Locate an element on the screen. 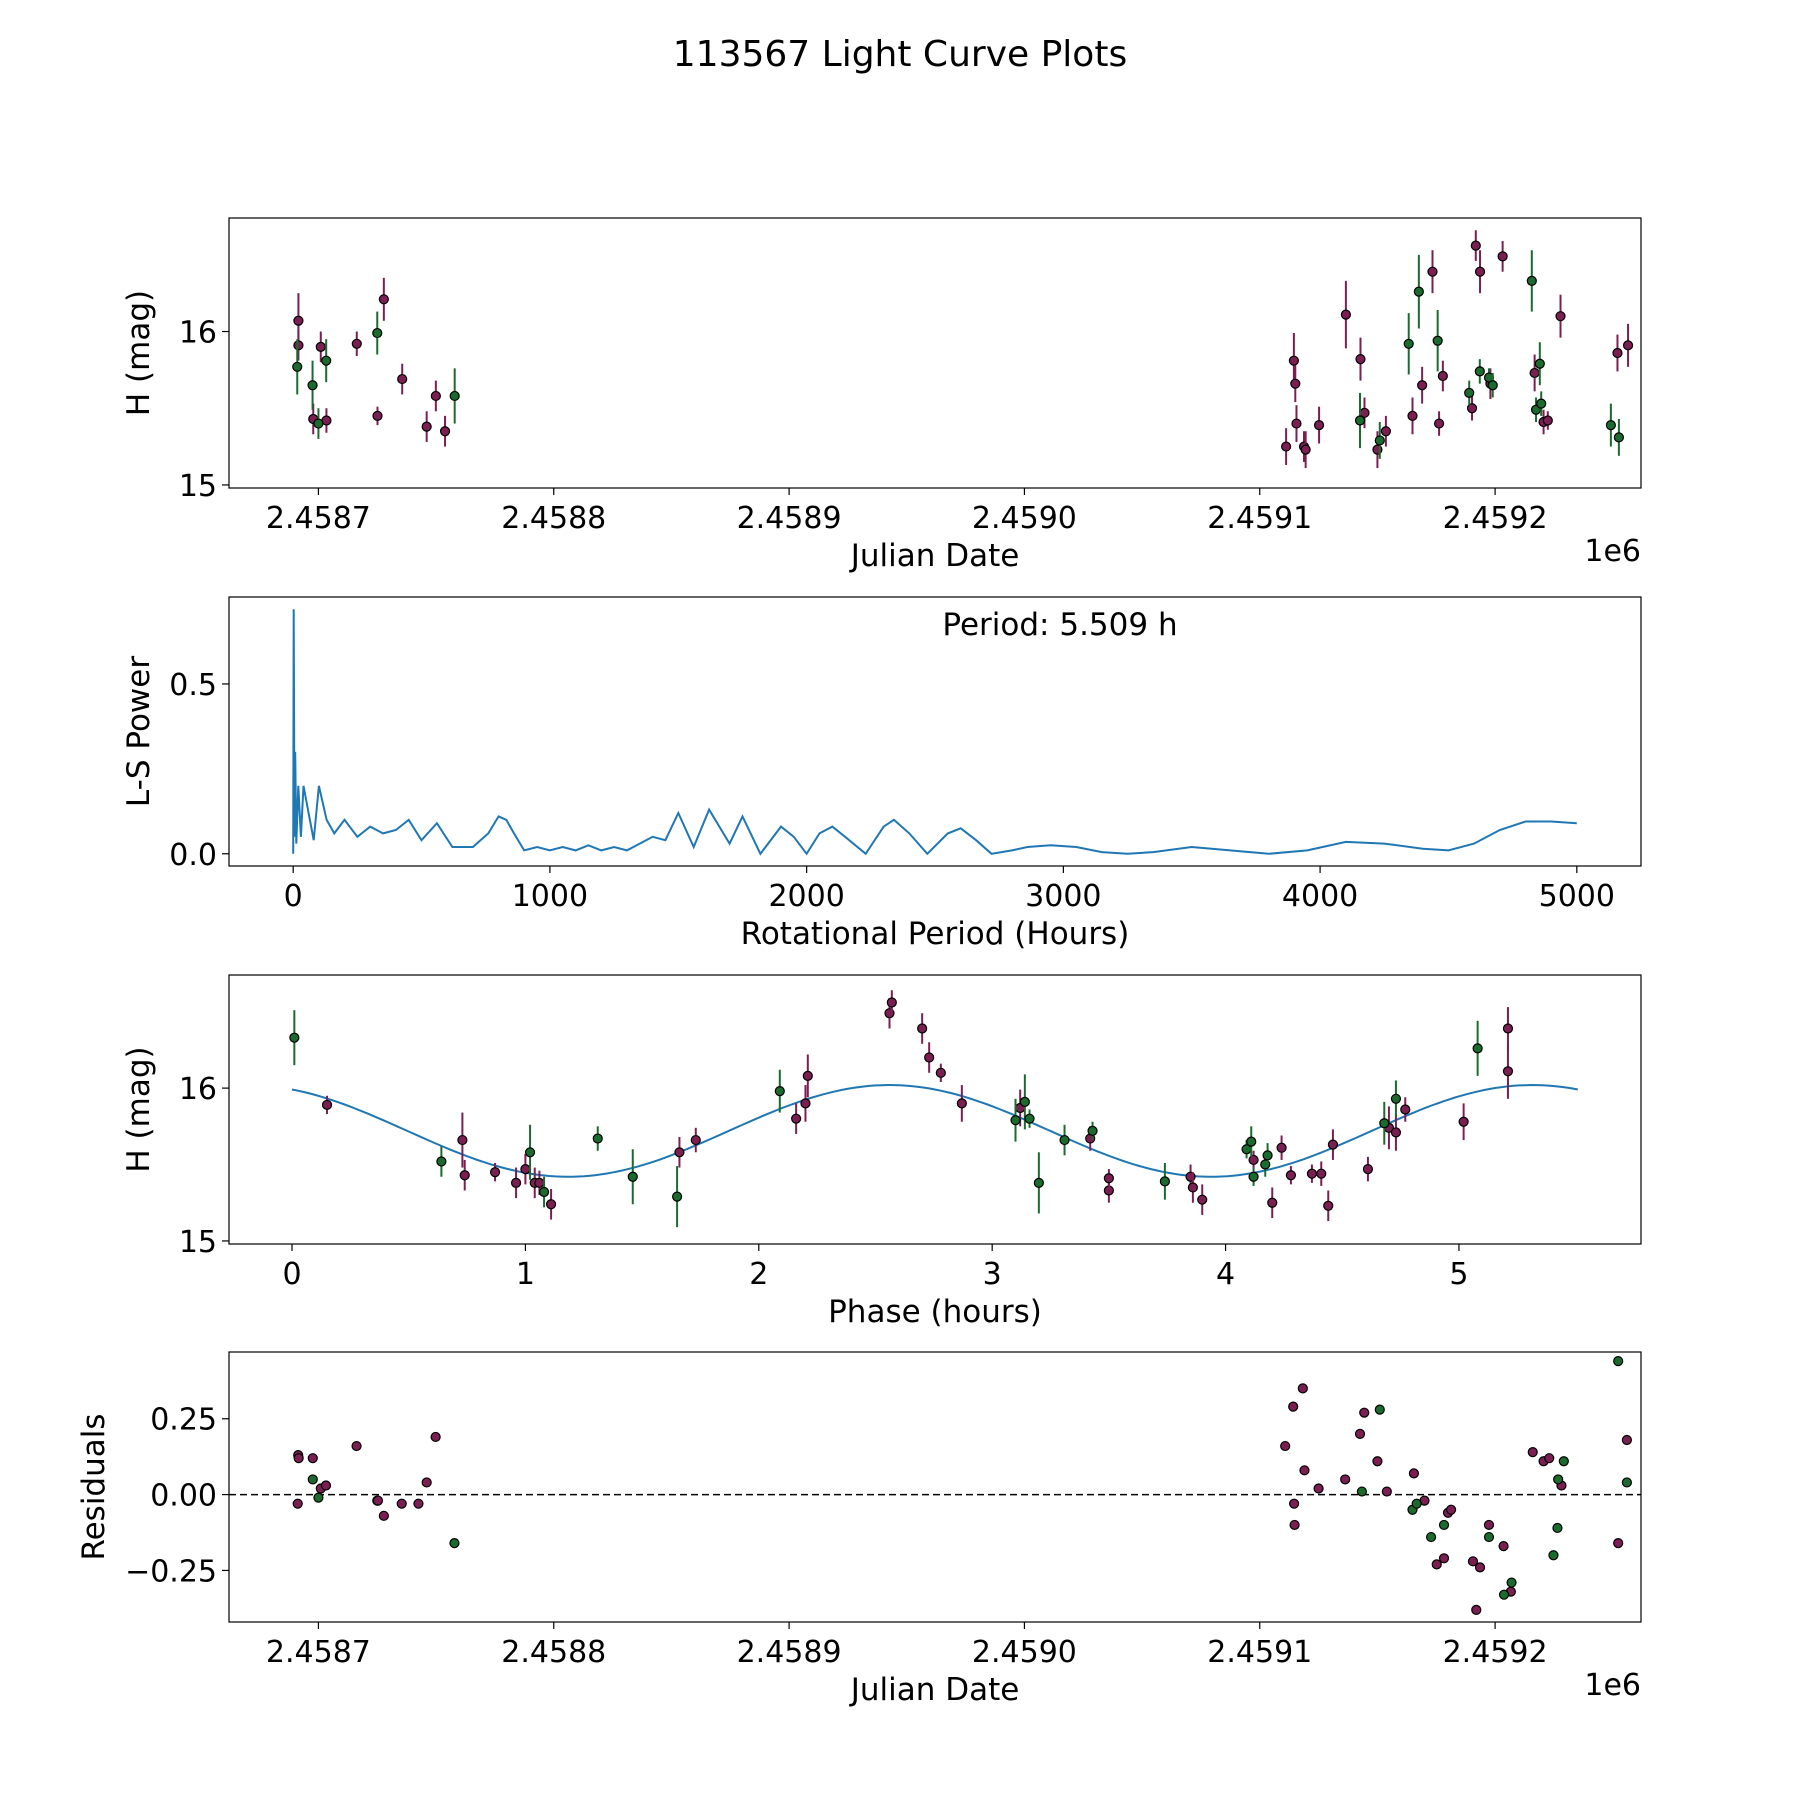 The image size is (1800, 1800). phase-model-curve is located at coordinates (934, 1130).